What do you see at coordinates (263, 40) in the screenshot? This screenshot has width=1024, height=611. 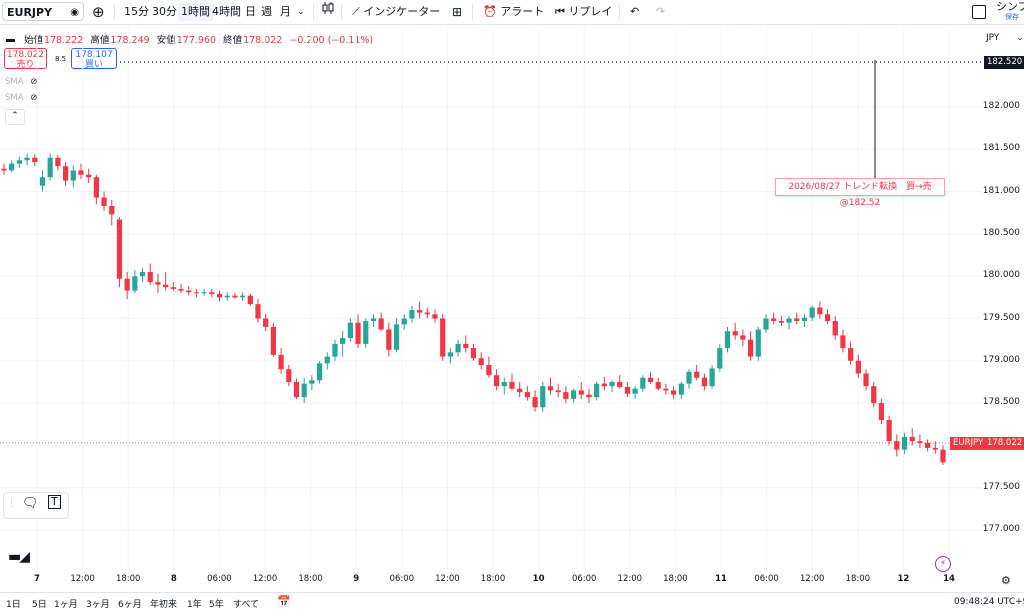 I see `close-value: 178.022` at bounding box center [263, 40].